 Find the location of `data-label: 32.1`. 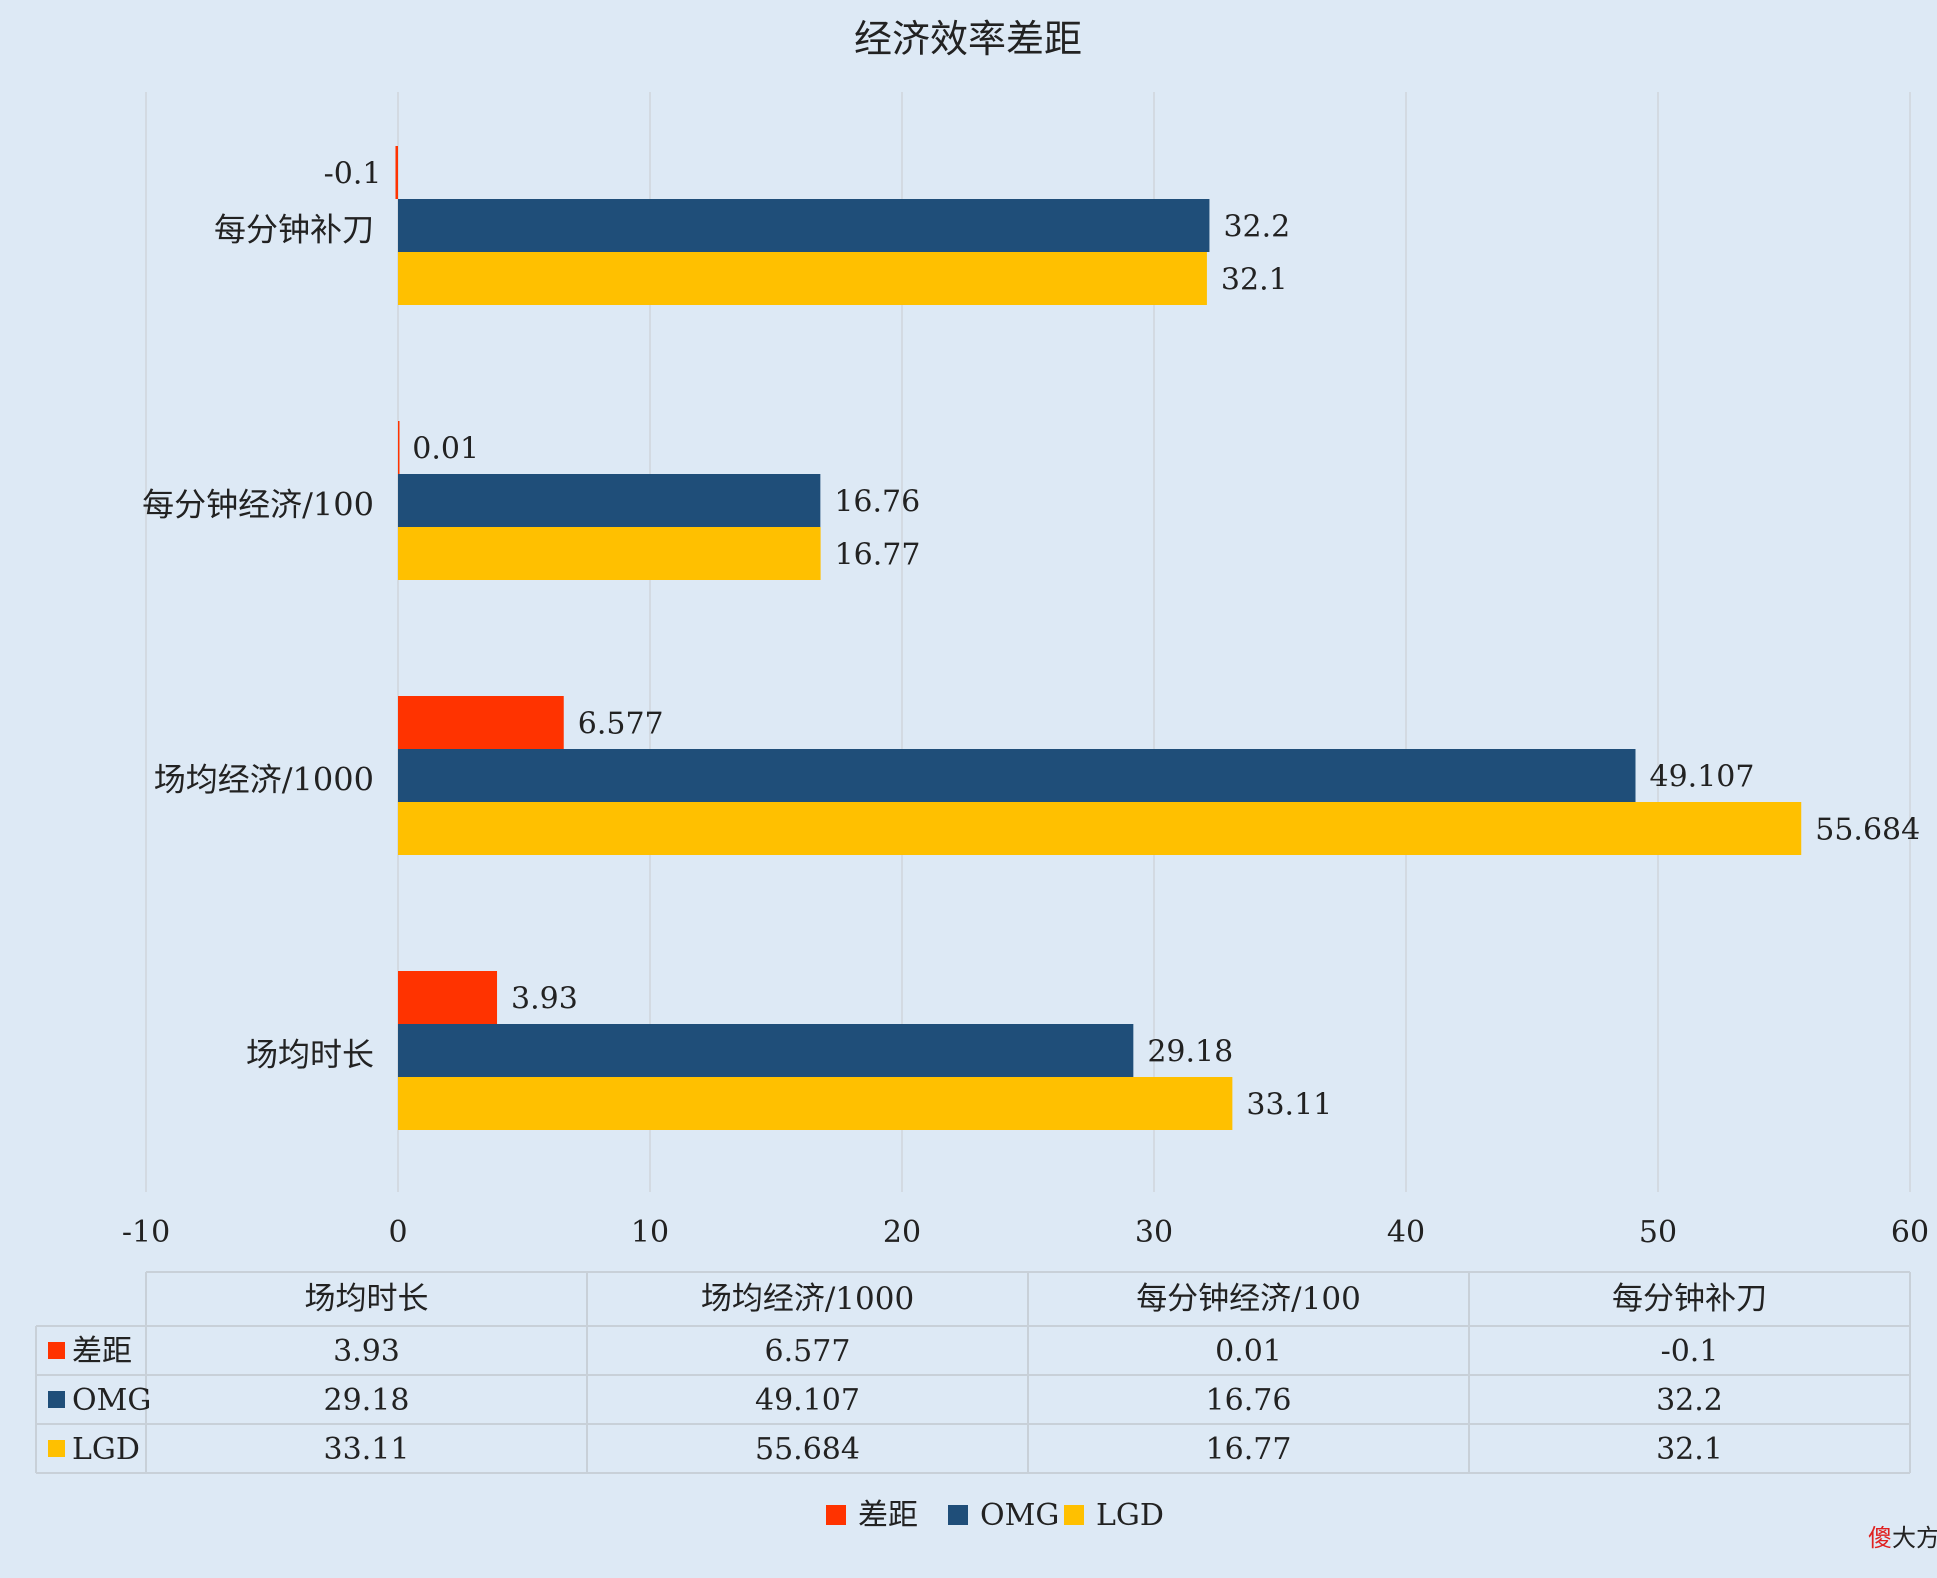

data-label: 32.1 is located at coordinates (1254, 280).